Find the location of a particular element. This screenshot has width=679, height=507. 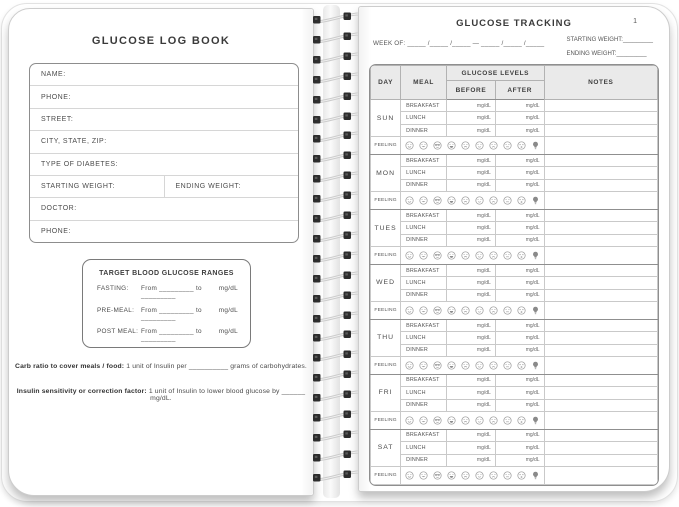

day-cell-thu: THU is located at coordinates (386, 338).